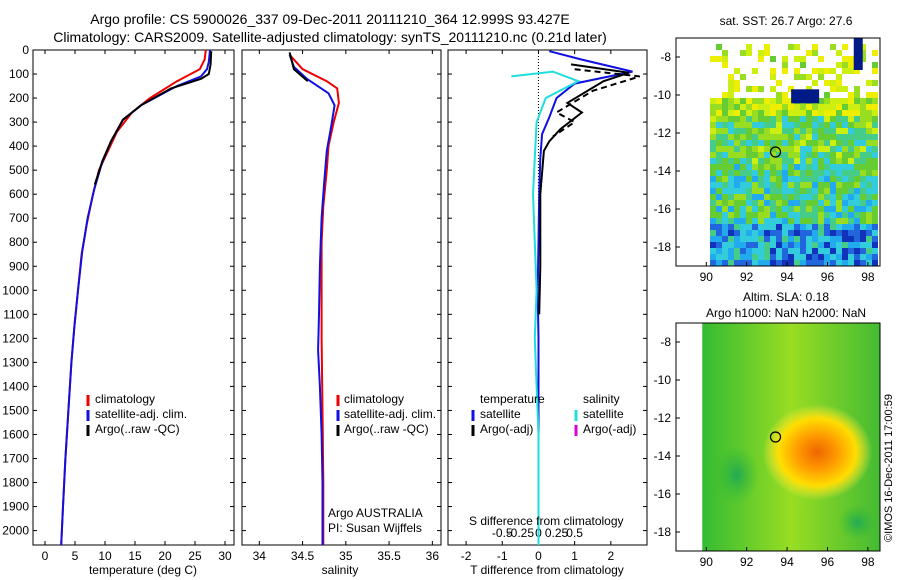 This screenshot has width=900, height=580. I want to click on sla_map-argo-marker, so click(775, 437).